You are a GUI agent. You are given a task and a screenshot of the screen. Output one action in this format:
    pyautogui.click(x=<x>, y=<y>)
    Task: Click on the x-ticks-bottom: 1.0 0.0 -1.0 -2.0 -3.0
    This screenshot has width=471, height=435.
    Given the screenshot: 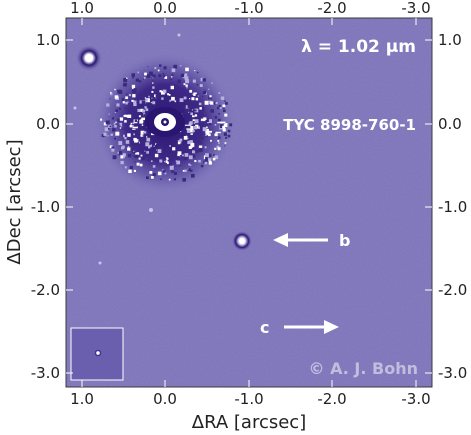 What is the action you would take?
    pyautogui.click(x=250, y=399)
    